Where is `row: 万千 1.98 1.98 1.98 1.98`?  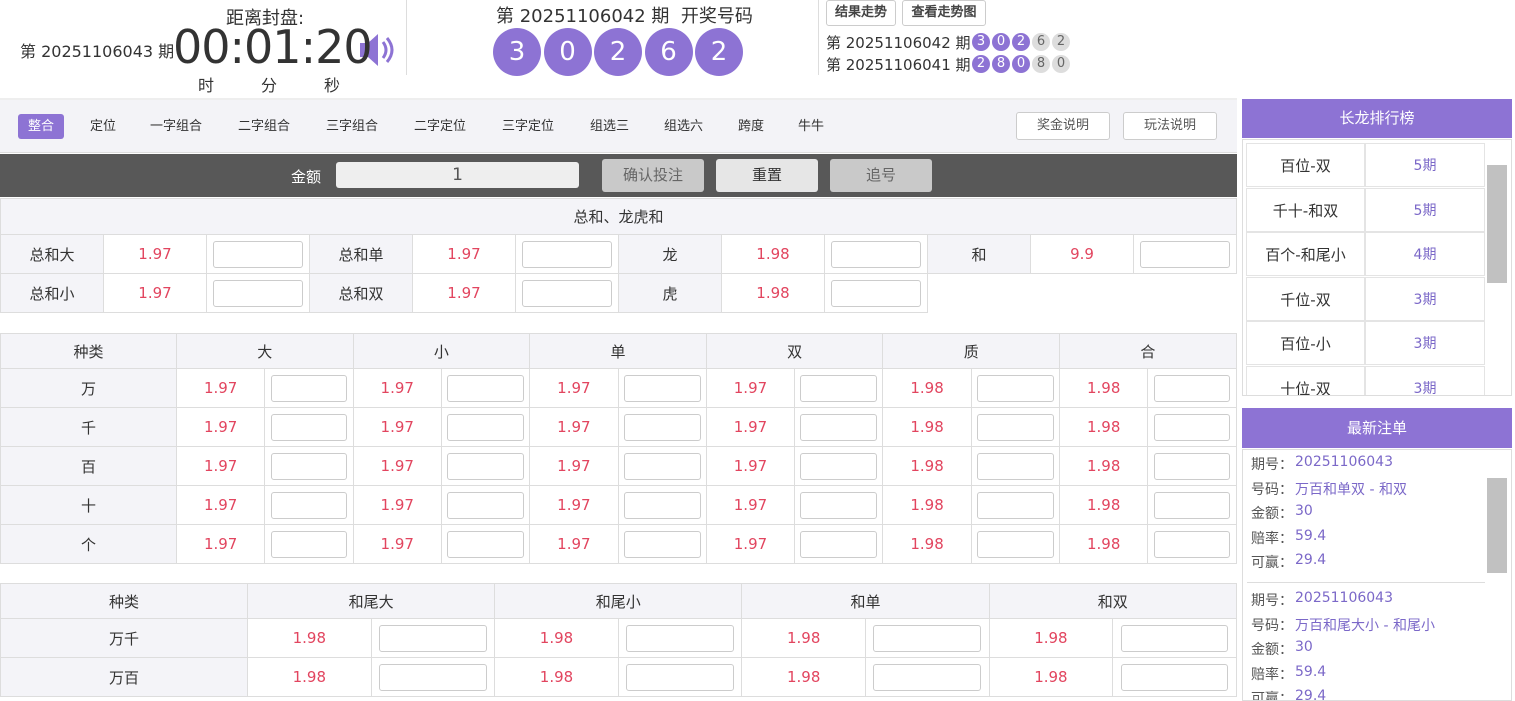 row: 万千 1.98 1.98 1.98 1.98 is located at coordinates (618, 638).